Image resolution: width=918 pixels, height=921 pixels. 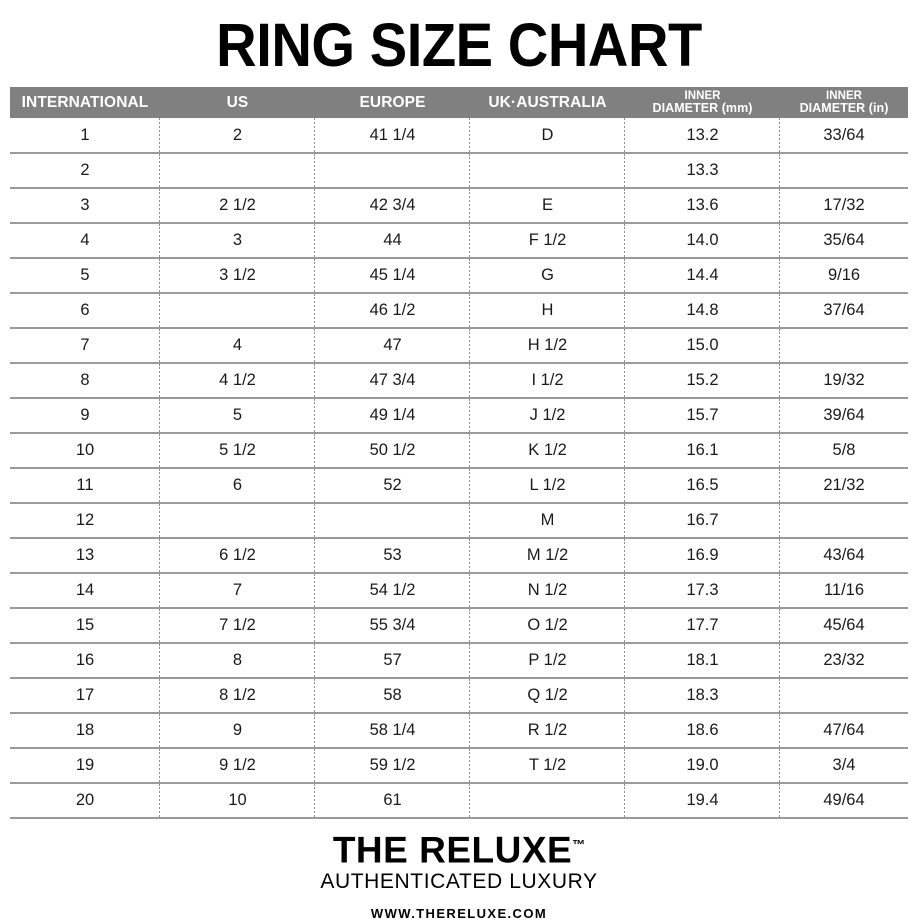 What do you see at coordinates (85, 205) in the screenshot?
I see `cell-international: 3` at bounding box center [85, 205].